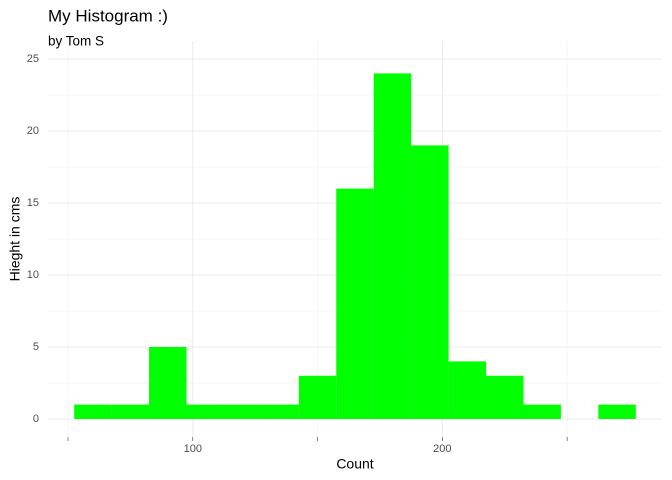  Describe the element at coordinates (33, 131) in the screenshot. I see `y-tick-label: 20` at that location.